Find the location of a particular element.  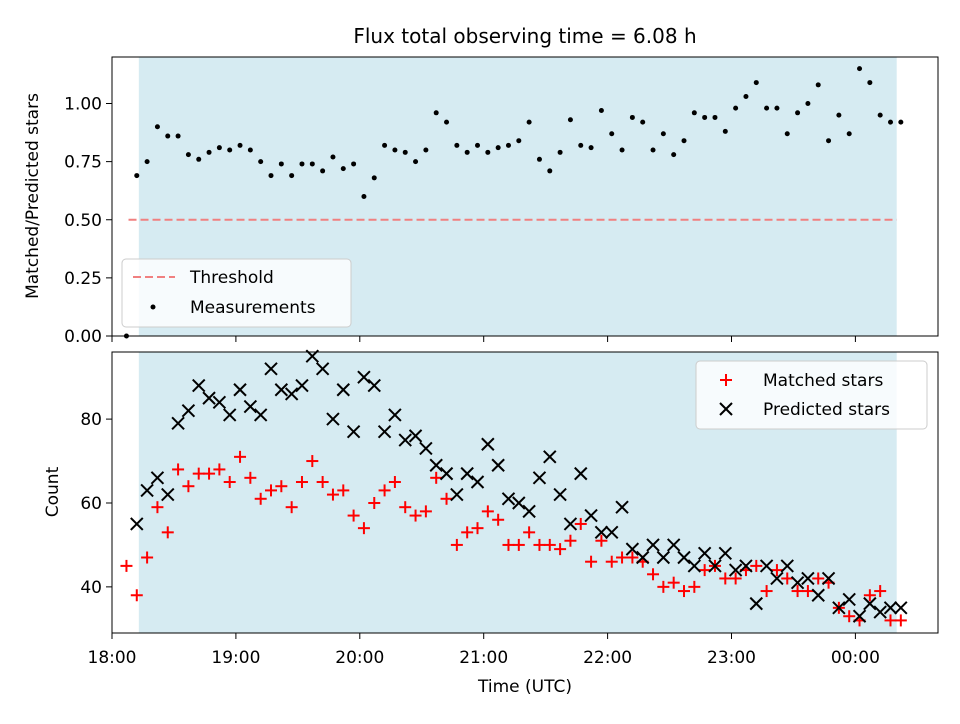

legend-measurements-label: Measurements is located at coordinates (253, 308).